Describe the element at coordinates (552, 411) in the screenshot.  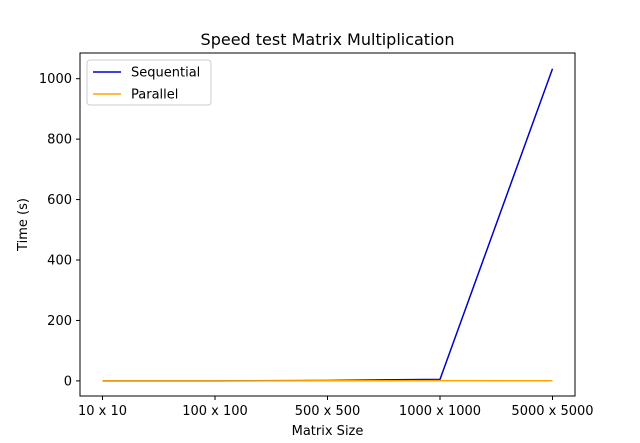
I see `x-tick-label: 5000 x 5000` at that location.